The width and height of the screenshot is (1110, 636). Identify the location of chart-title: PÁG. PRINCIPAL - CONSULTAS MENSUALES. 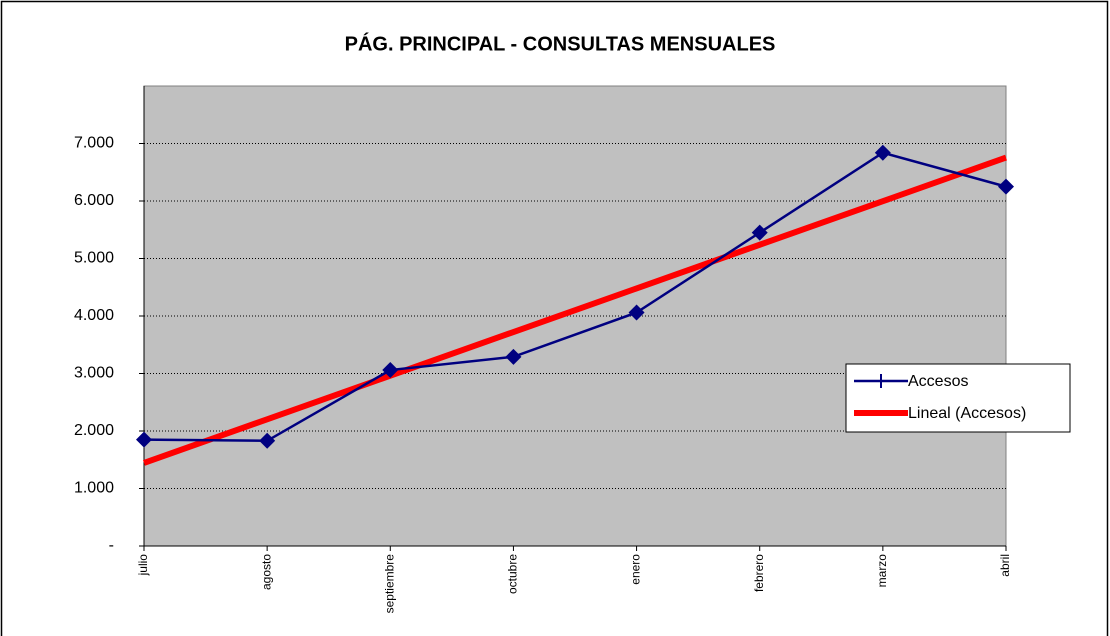
(560, 43).